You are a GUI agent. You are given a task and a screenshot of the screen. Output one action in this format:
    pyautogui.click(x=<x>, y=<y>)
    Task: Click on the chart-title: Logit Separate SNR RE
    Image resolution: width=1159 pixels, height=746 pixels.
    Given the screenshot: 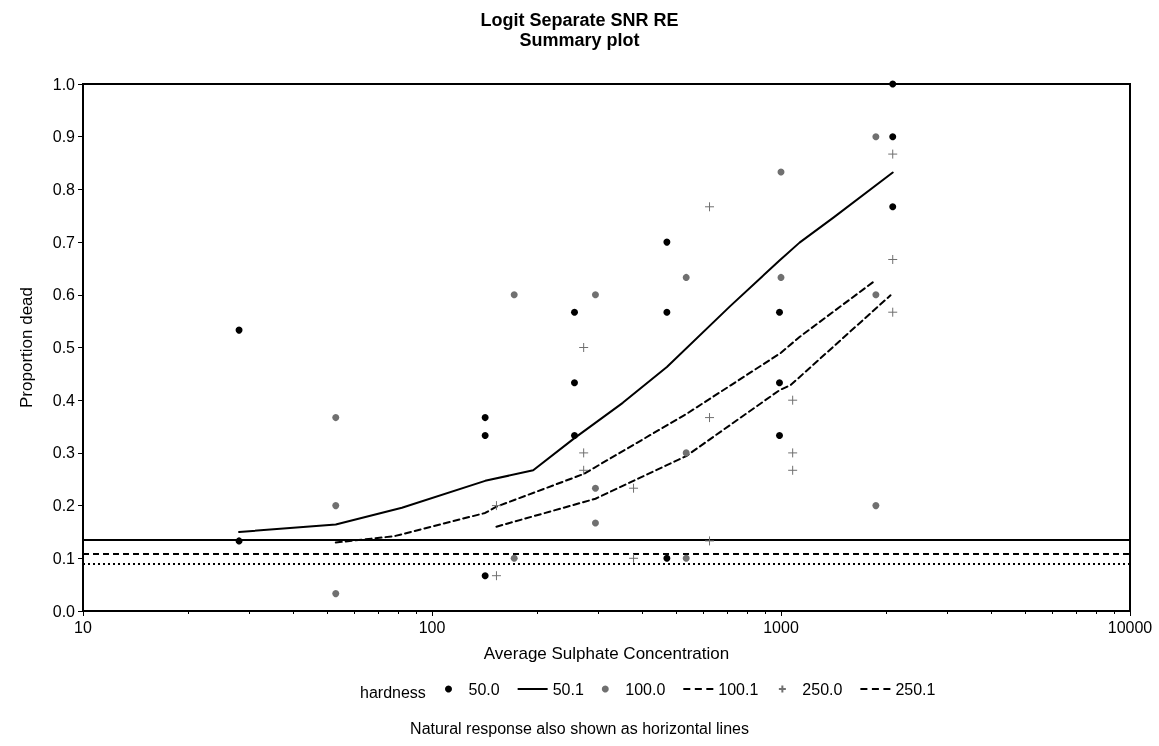 What is the action you would take?
    pyautogui.click(x=579, y=20)
    